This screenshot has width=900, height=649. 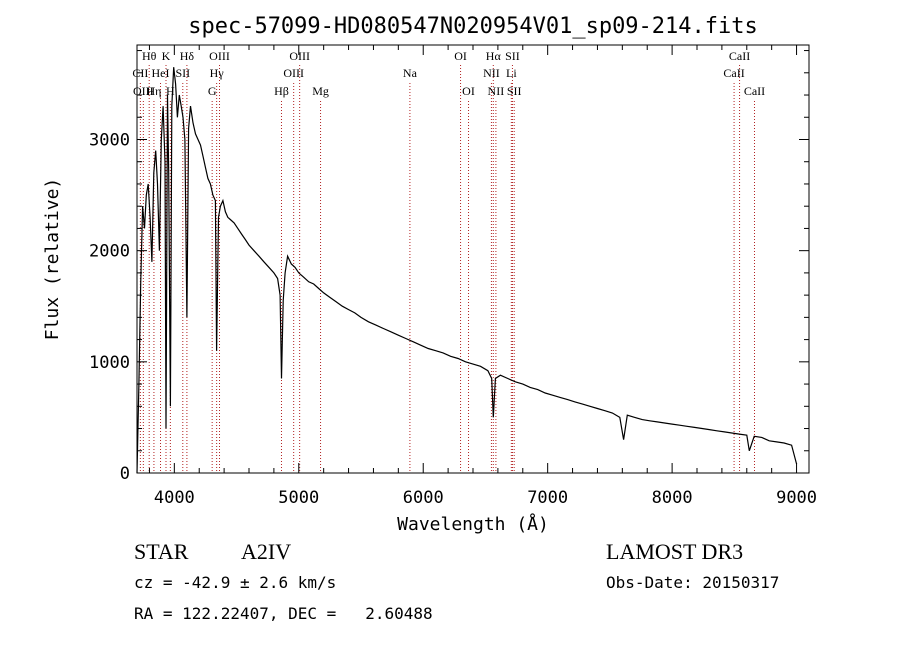 I want to click on survey-name: LAMOST DR3, so click(x=675, y=551).